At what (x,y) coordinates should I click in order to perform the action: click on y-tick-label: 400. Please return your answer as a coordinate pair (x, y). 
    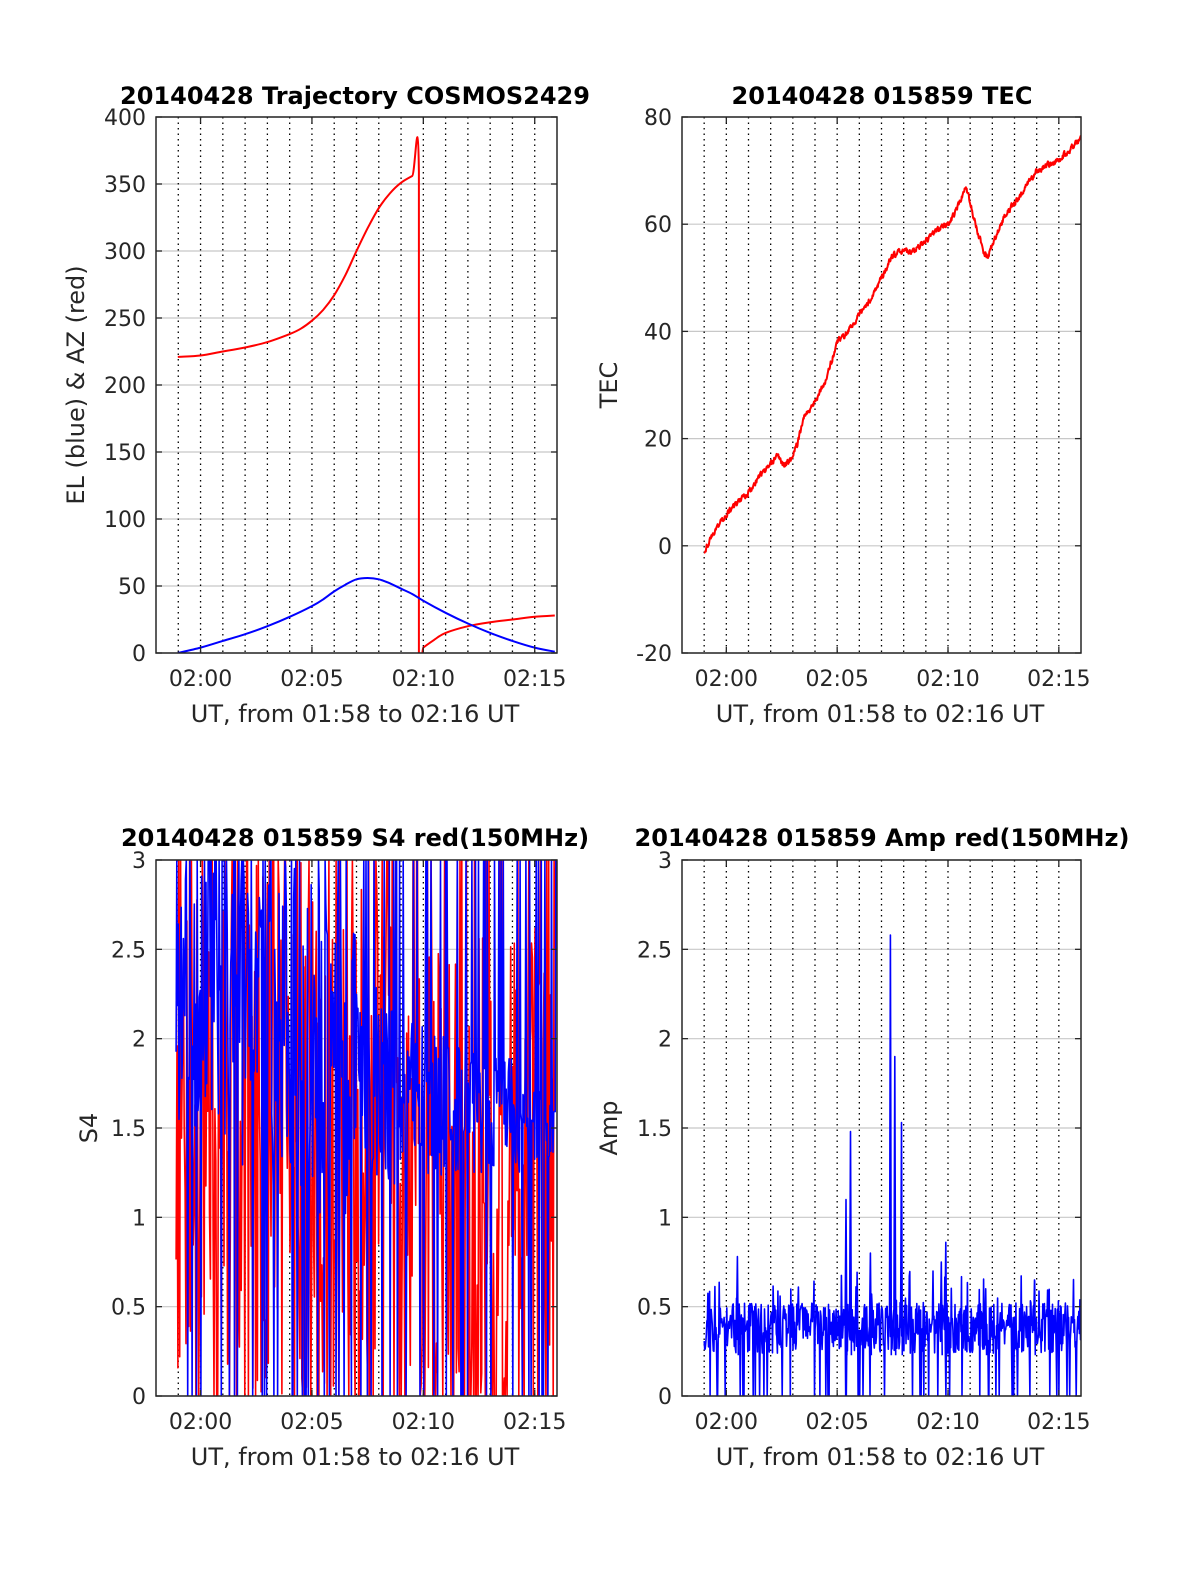
    Looking at the image, I should click on (125, 118).